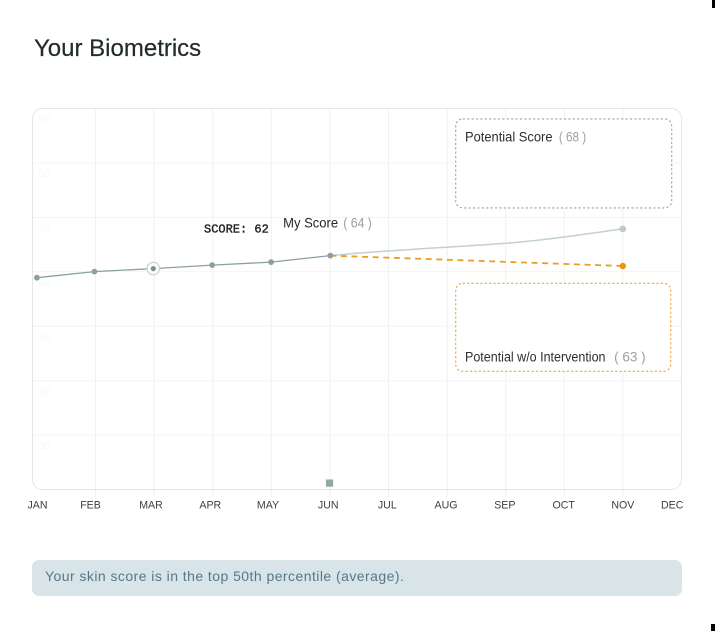  Describe the element at coordinates (328, 506) in the screenshot. I see `svg-text: JUN` at that location.